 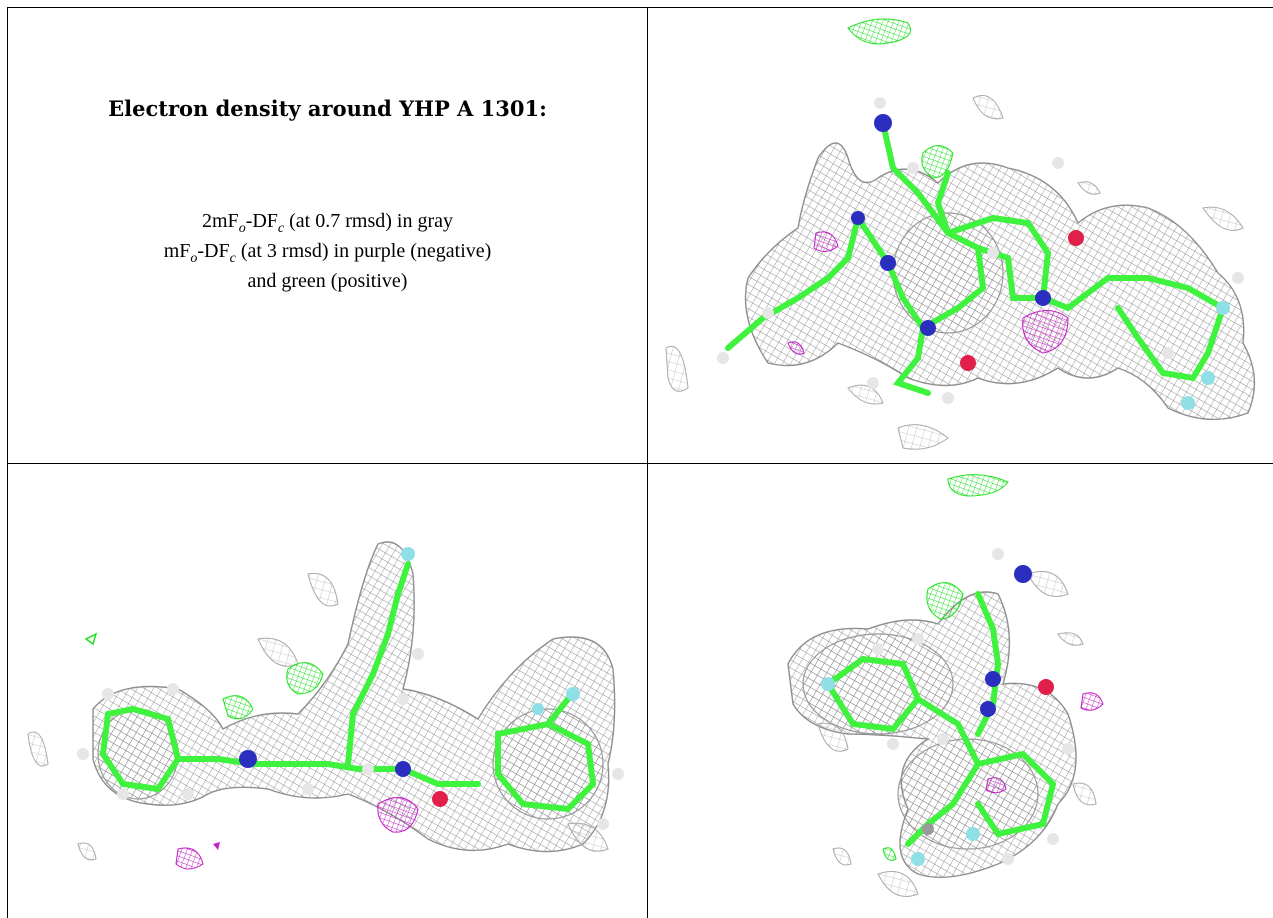 I want to click on caption-title: Electron density around YHP A 1301:, so click(x=327, y=108).